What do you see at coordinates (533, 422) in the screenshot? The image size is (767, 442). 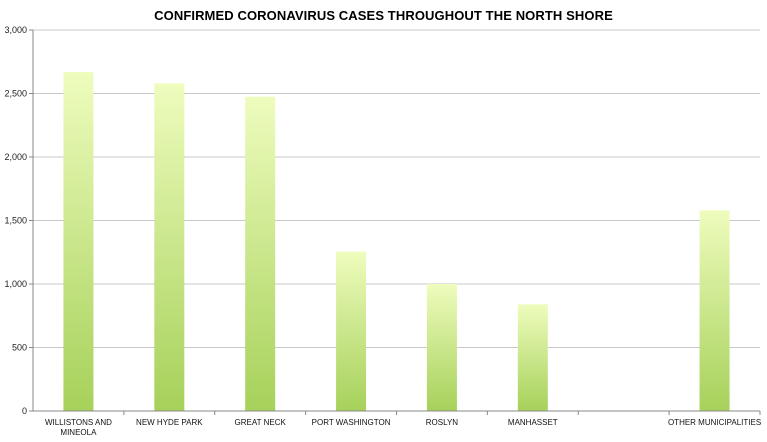 I see `x-tick-label: MANHASSET` at bounding box center [533, 422].